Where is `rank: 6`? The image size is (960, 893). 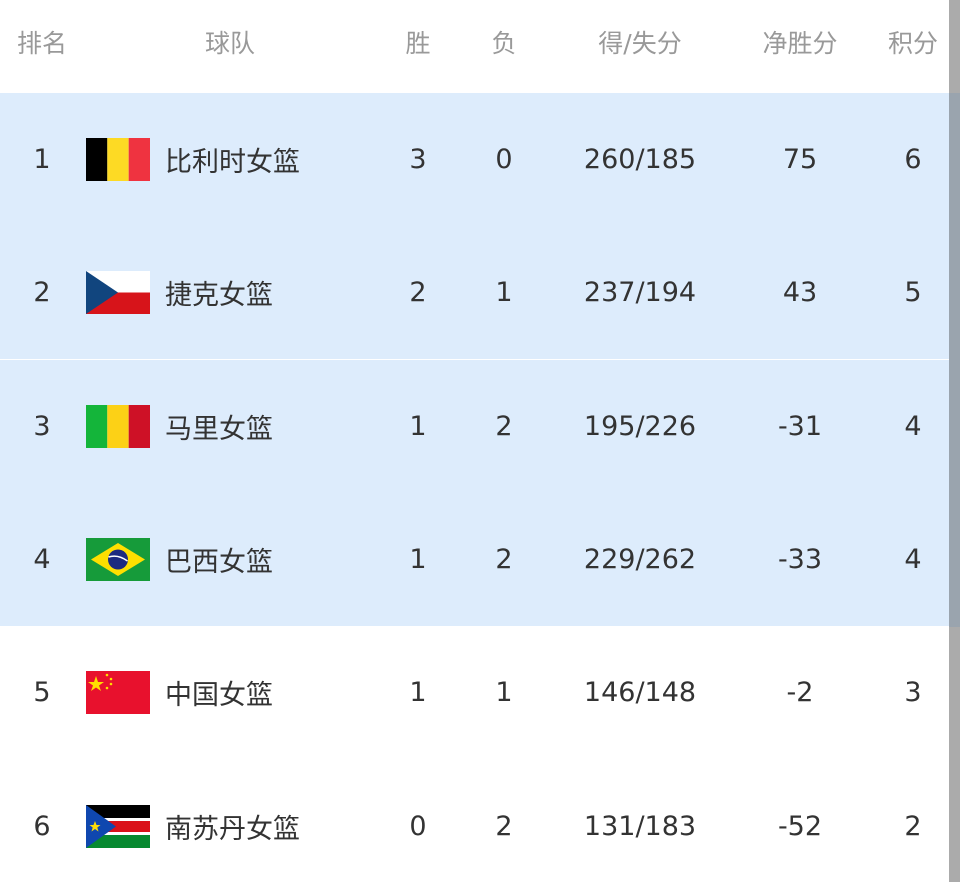 rank: 6 is located at coordinates (42, 826).